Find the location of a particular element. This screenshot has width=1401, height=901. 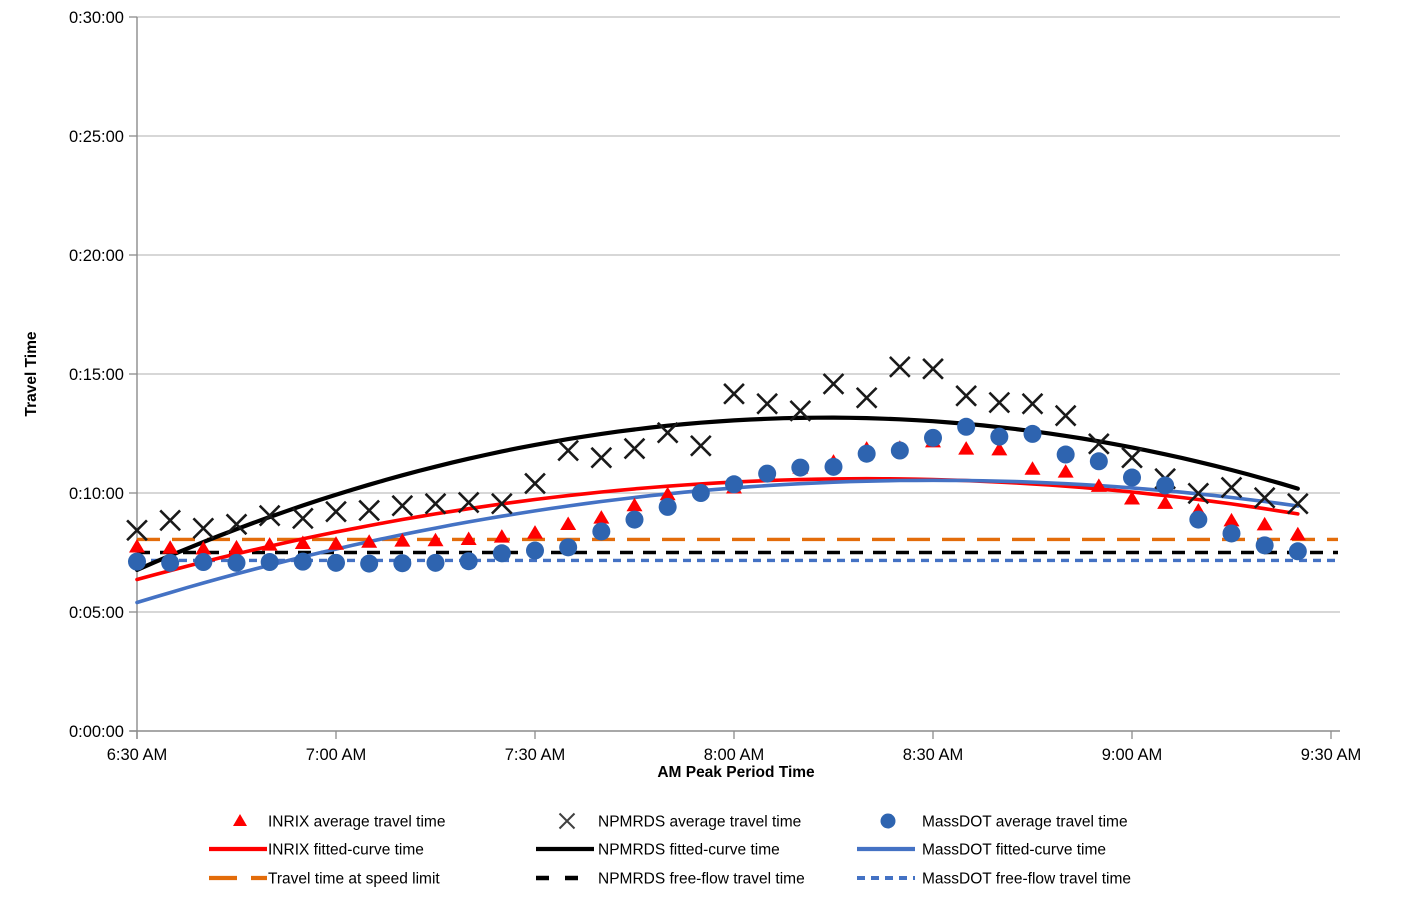

legend-entry: MassDOT free-flow travel time is located at coordinates (994, 879).